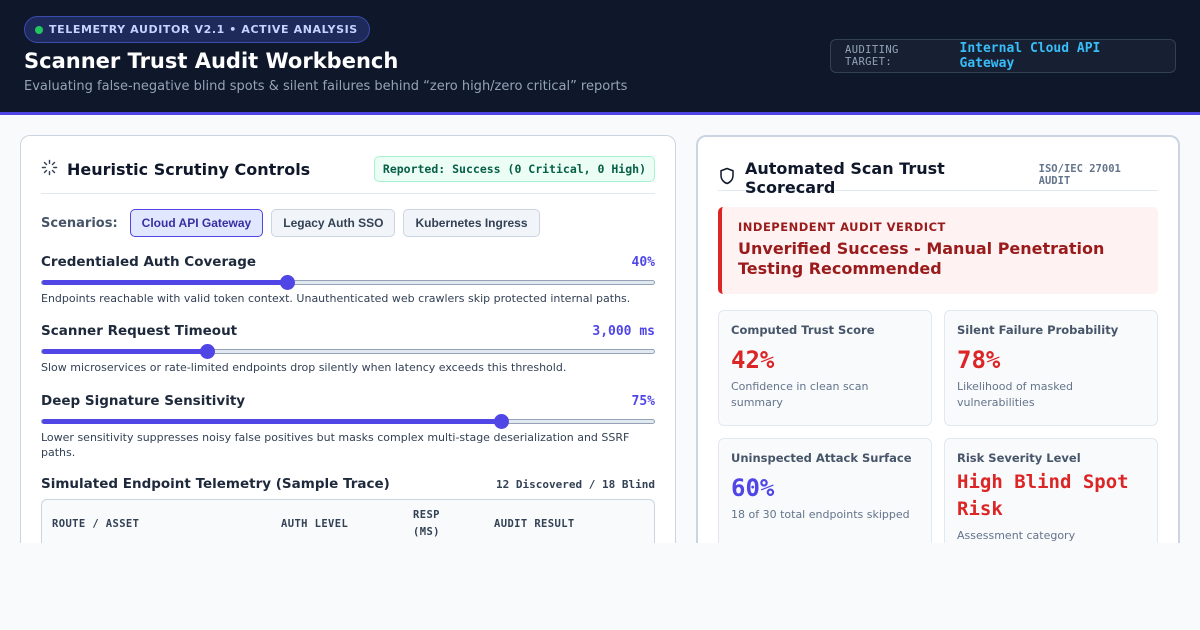 The height and width of the screenshot is (630, 1200). Describe the element at coordinates (643, 262) in the screenshot. I see `control-value: 40%` at that location.